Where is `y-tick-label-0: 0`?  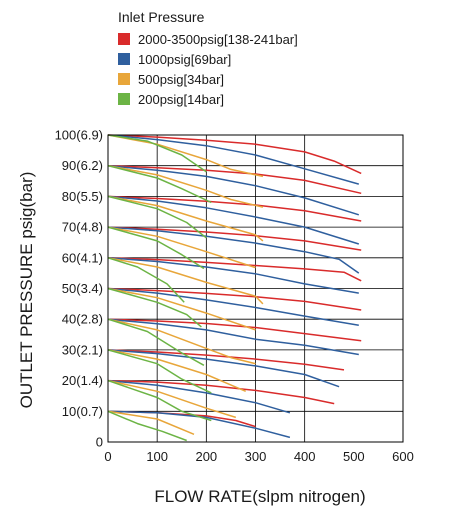
y-tick-label-0: 0 is located at coordinates (99, 442).